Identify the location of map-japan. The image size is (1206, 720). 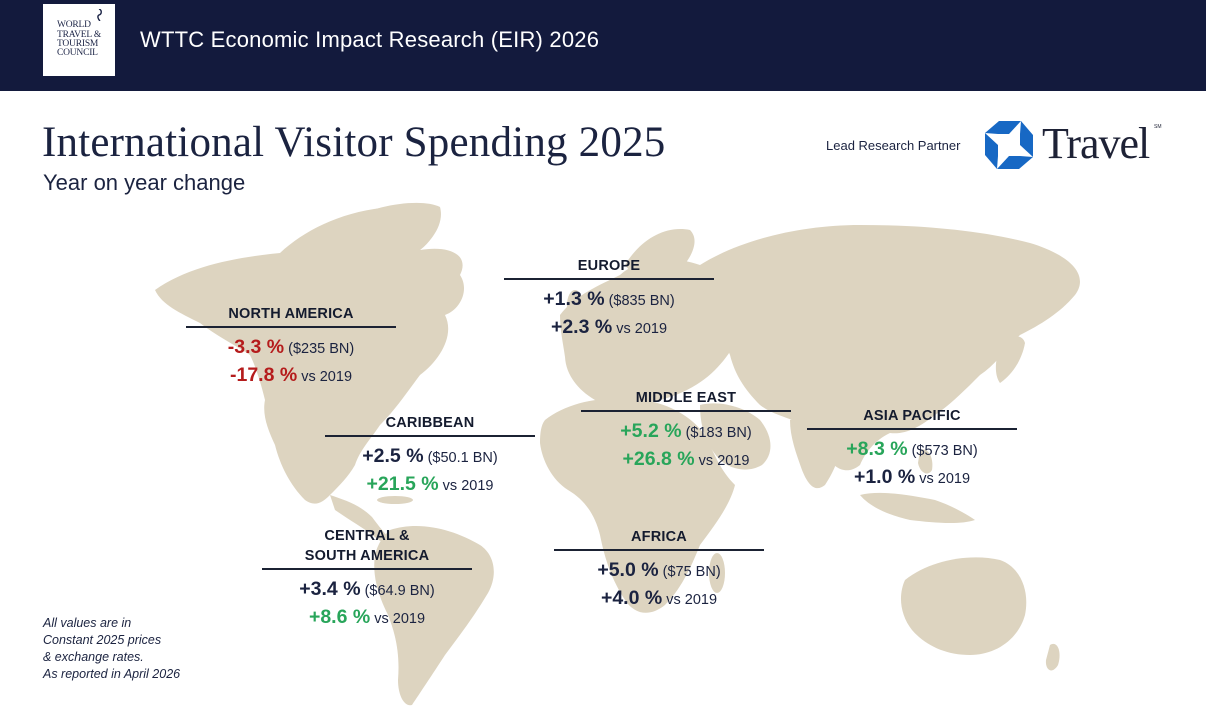
(1010, 359).